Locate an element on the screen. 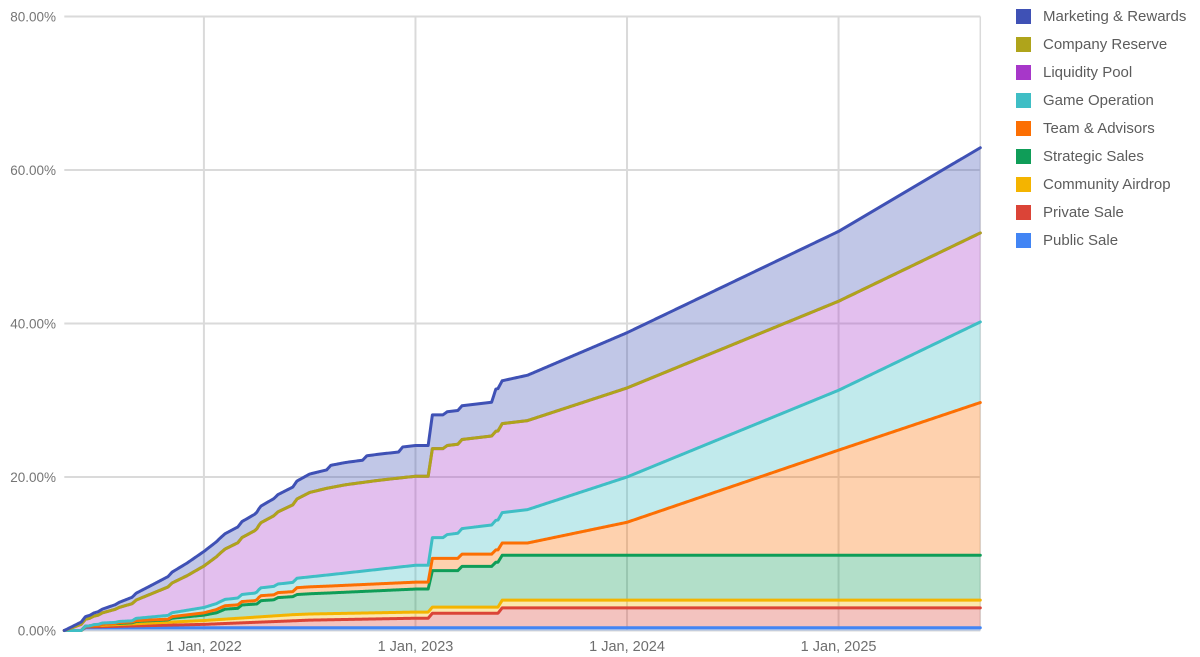 This screenshot has height=657, width=1200. area-strategic-sales is located at coordinates (522, 593).